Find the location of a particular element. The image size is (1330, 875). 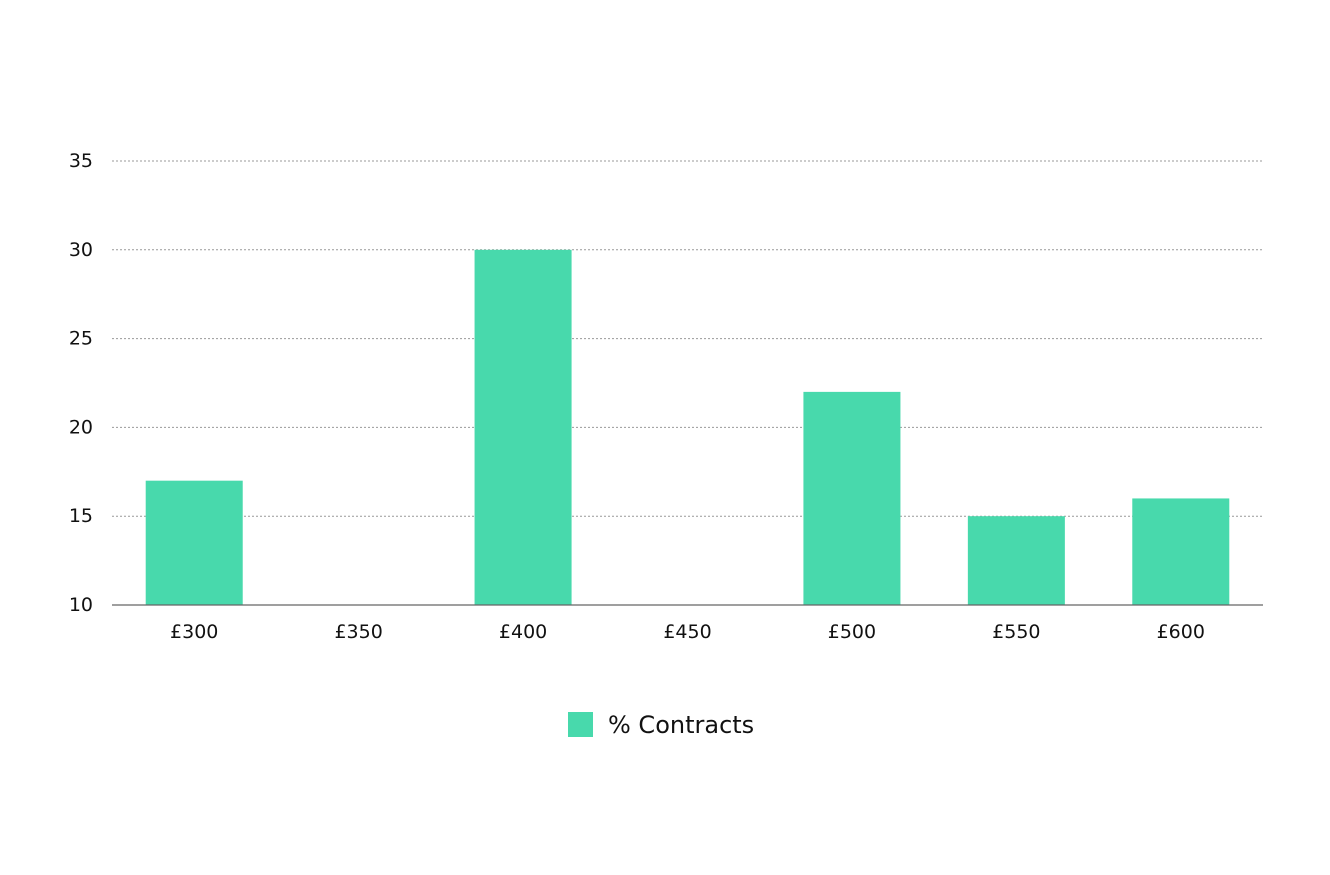

y-tick-label: 10 is located at coordinates (81, 605).